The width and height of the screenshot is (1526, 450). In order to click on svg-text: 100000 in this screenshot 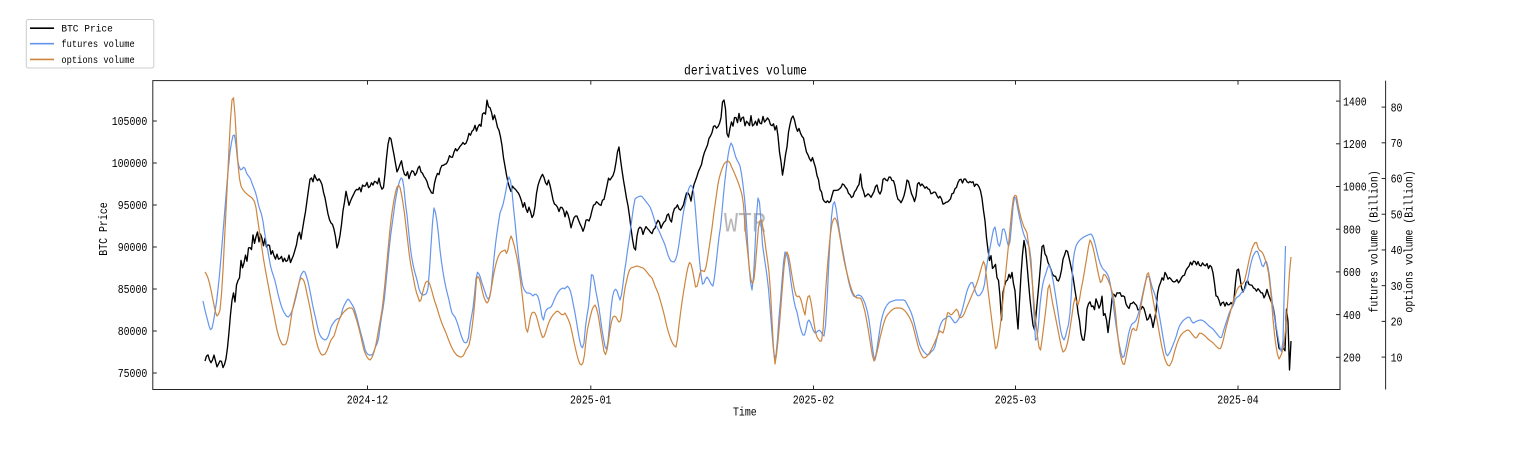, I will do `click(130, 164)`.